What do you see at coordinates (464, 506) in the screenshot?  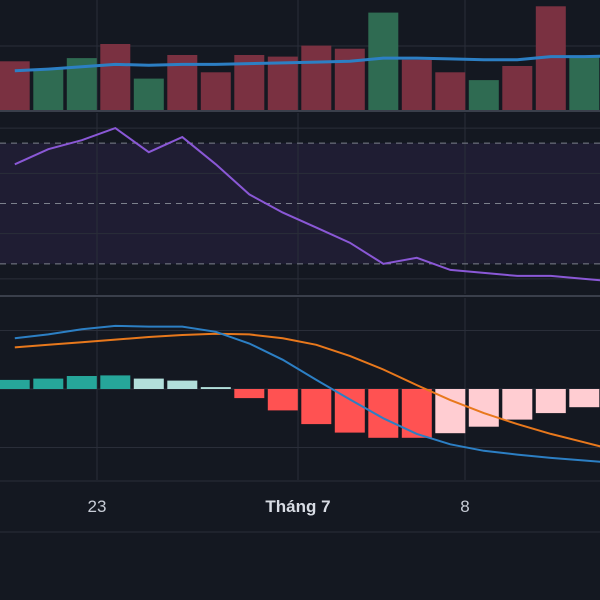 I see `time-axis-label-8: 8` at bounding box center [464, 506].